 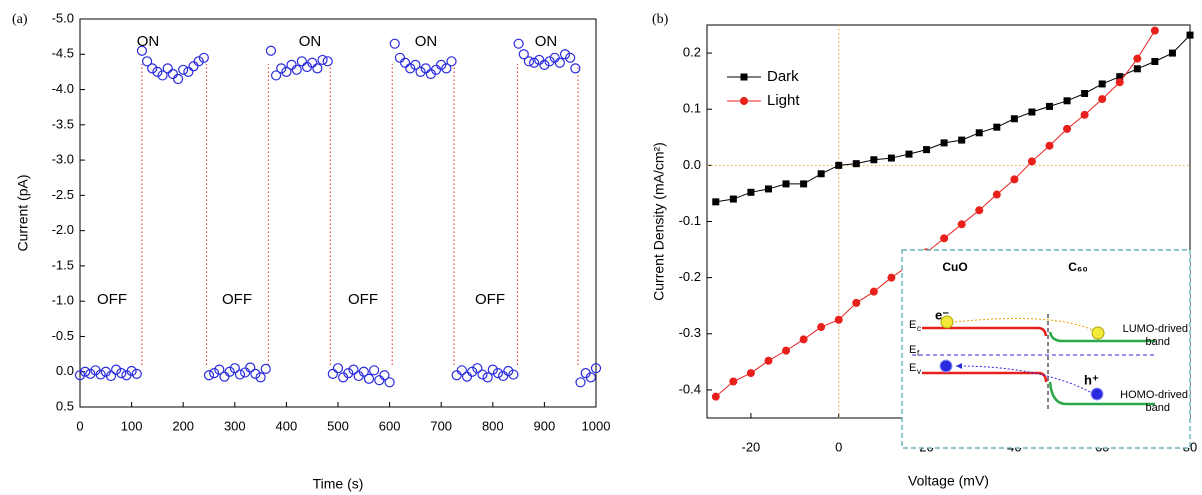 I want to click on arrow, so click(x=1024, y=324).